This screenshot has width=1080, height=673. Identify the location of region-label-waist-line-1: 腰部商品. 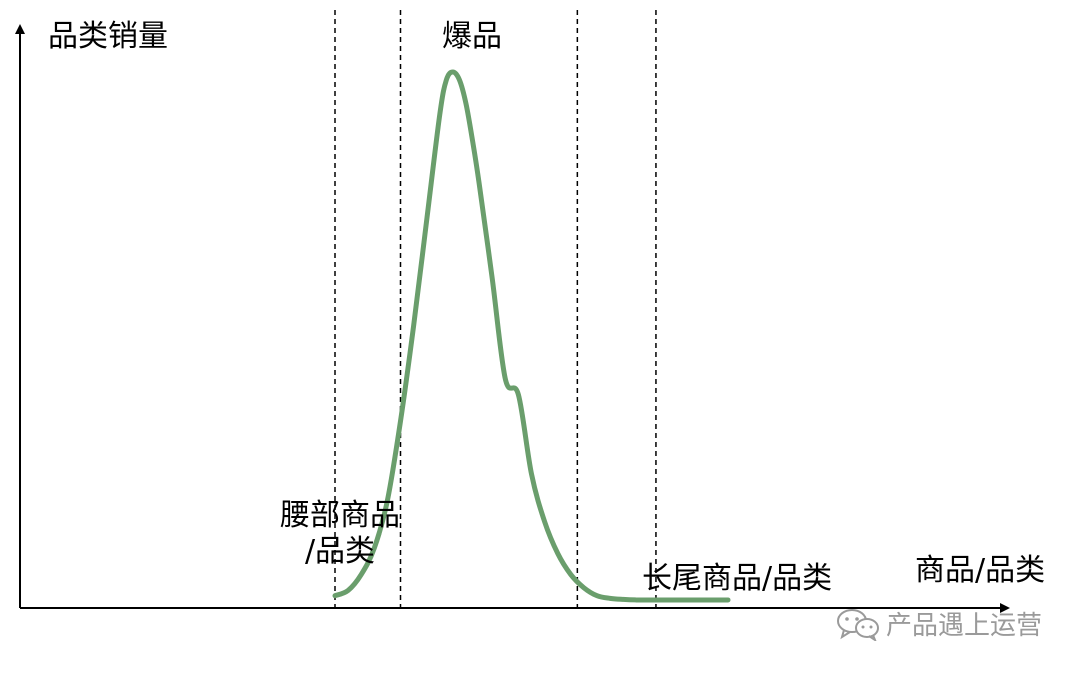
(340, 515).